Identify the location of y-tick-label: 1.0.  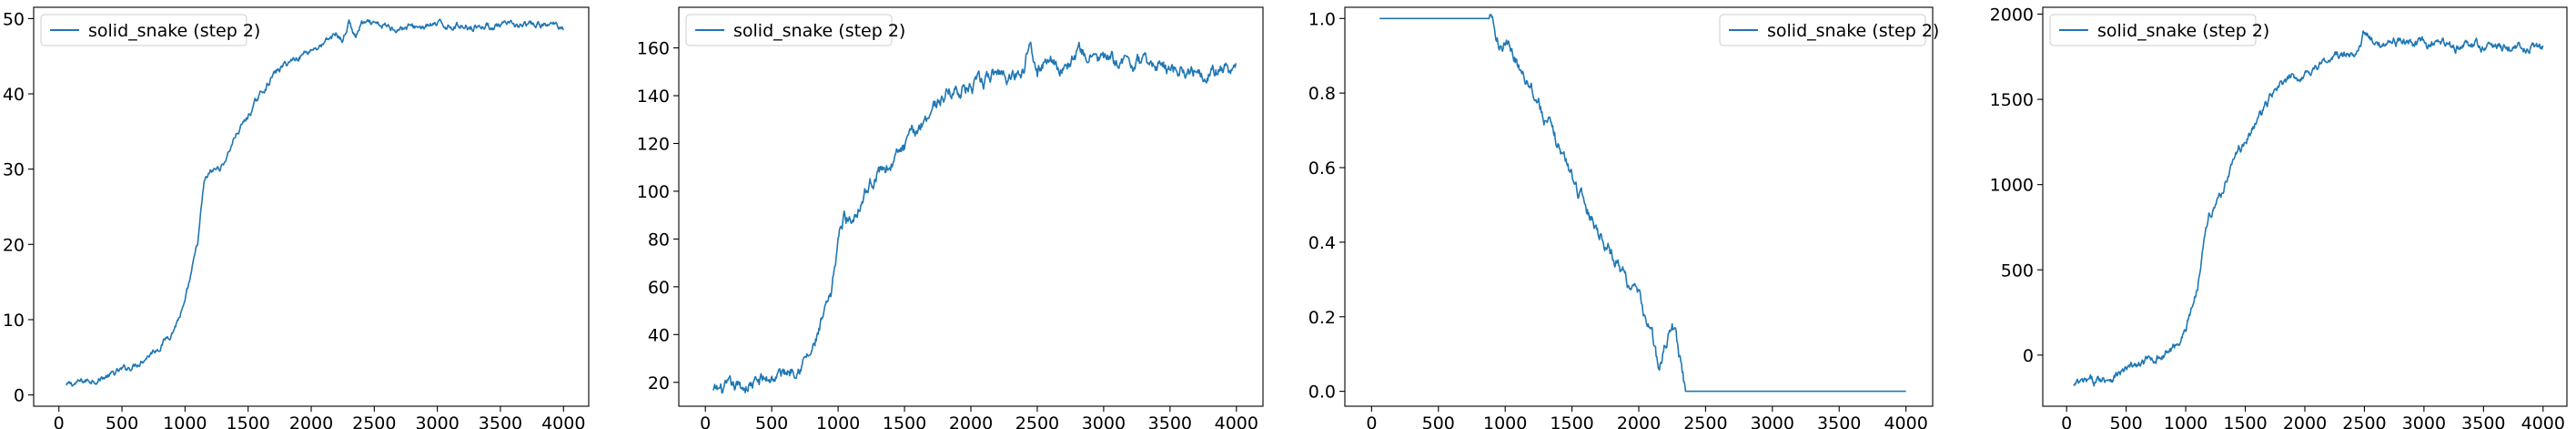
(1322, 19).